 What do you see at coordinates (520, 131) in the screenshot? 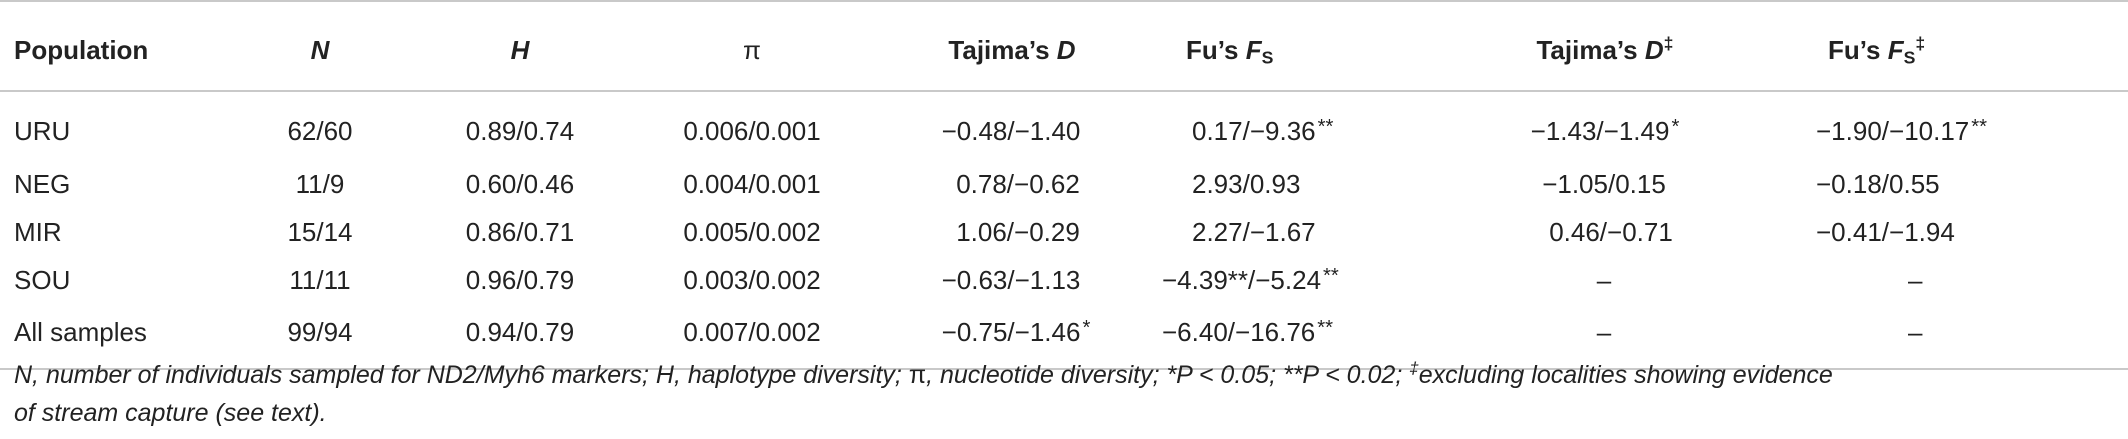
I see `cell-h: 0.89/0.74` at bounding box center [520, 131].